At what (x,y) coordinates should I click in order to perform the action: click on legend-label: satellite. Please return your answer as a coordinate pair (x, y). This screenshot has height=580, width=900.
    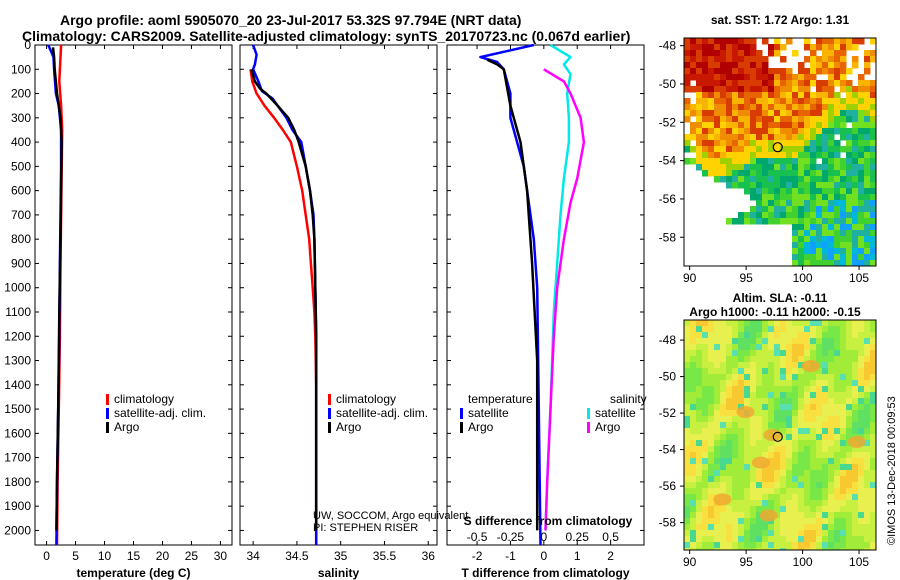
    Looking at the image, I should click on (615, 413).